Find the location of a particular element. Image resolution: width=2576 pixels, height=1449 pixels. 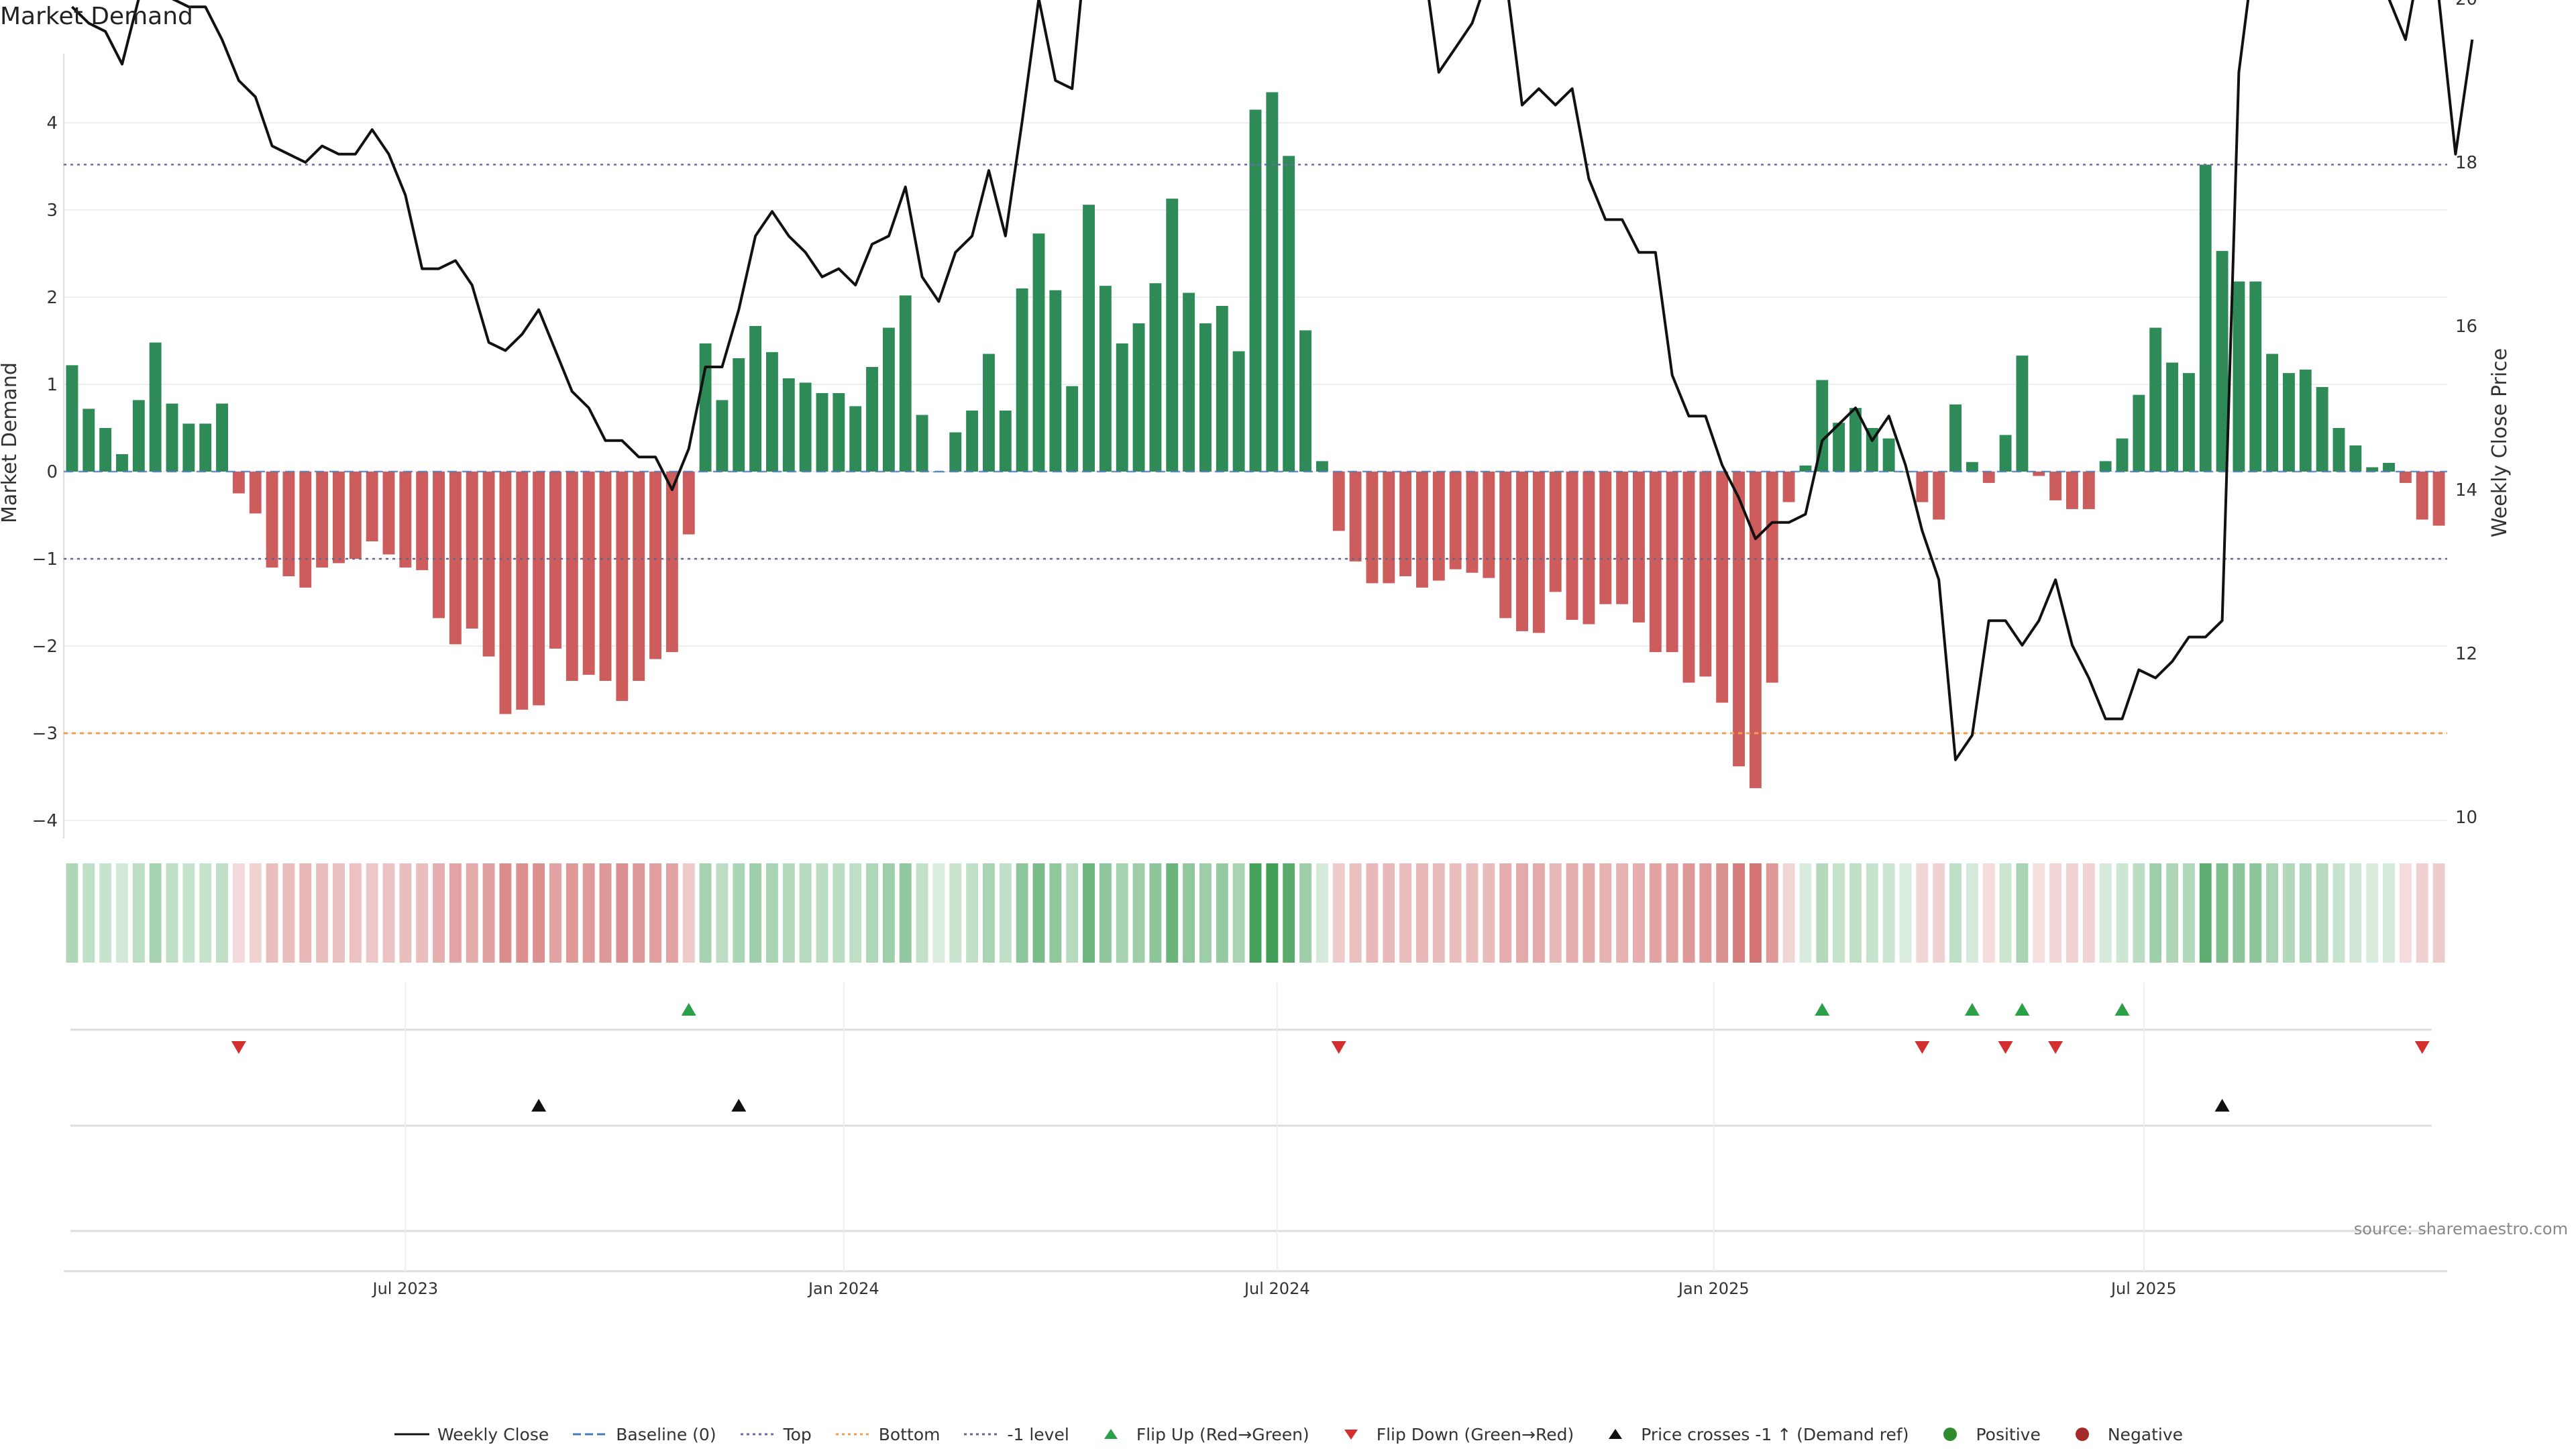

y2-axis-label: Weekly Close Price is located at coordinates (2500, 442).